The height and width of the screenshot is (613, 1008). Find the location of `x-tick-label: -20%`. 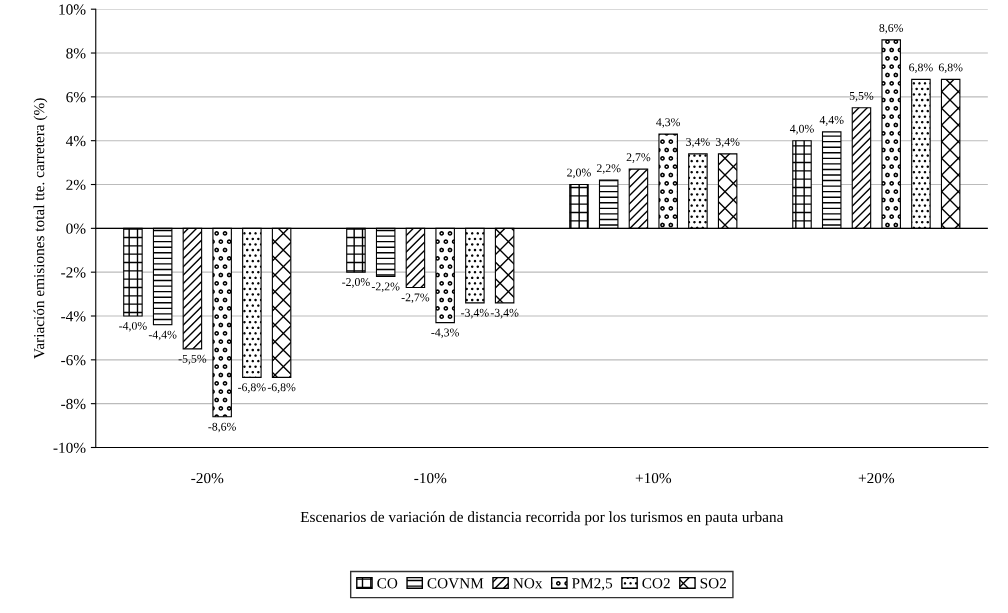

x-tick-label: -20% is located at coordinates (207, 478).